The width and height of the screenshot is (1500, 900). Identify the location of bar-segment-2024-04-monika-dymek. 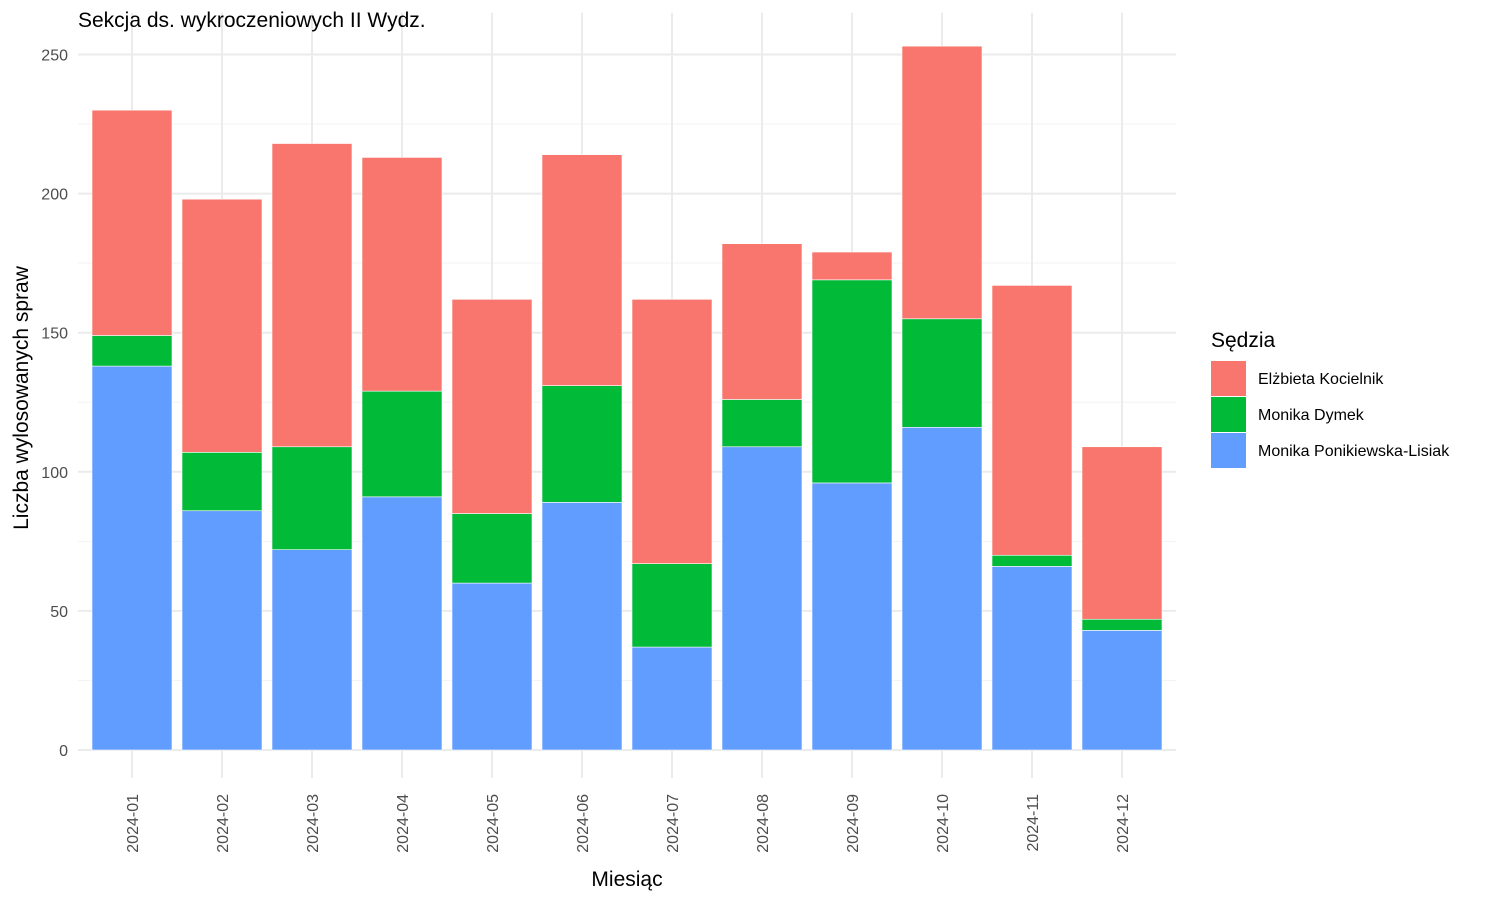
(402, 444).